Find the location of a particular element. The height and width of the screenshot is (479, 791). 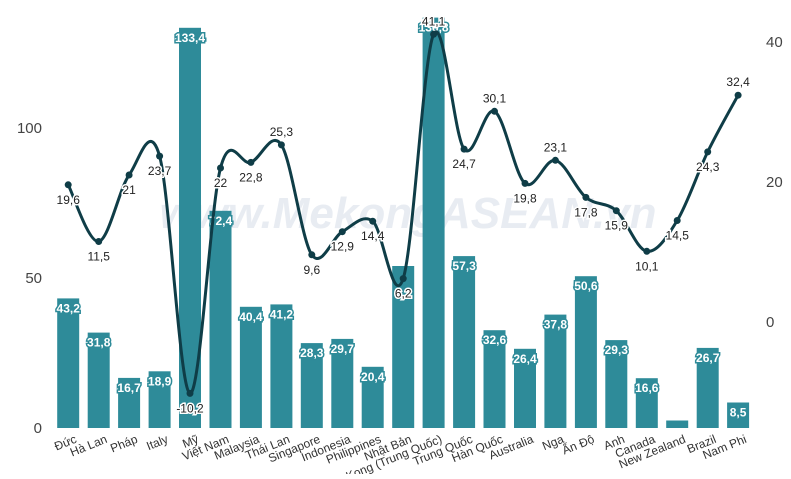

line-label-2: 11,5 is located at coordinates (98, 257).